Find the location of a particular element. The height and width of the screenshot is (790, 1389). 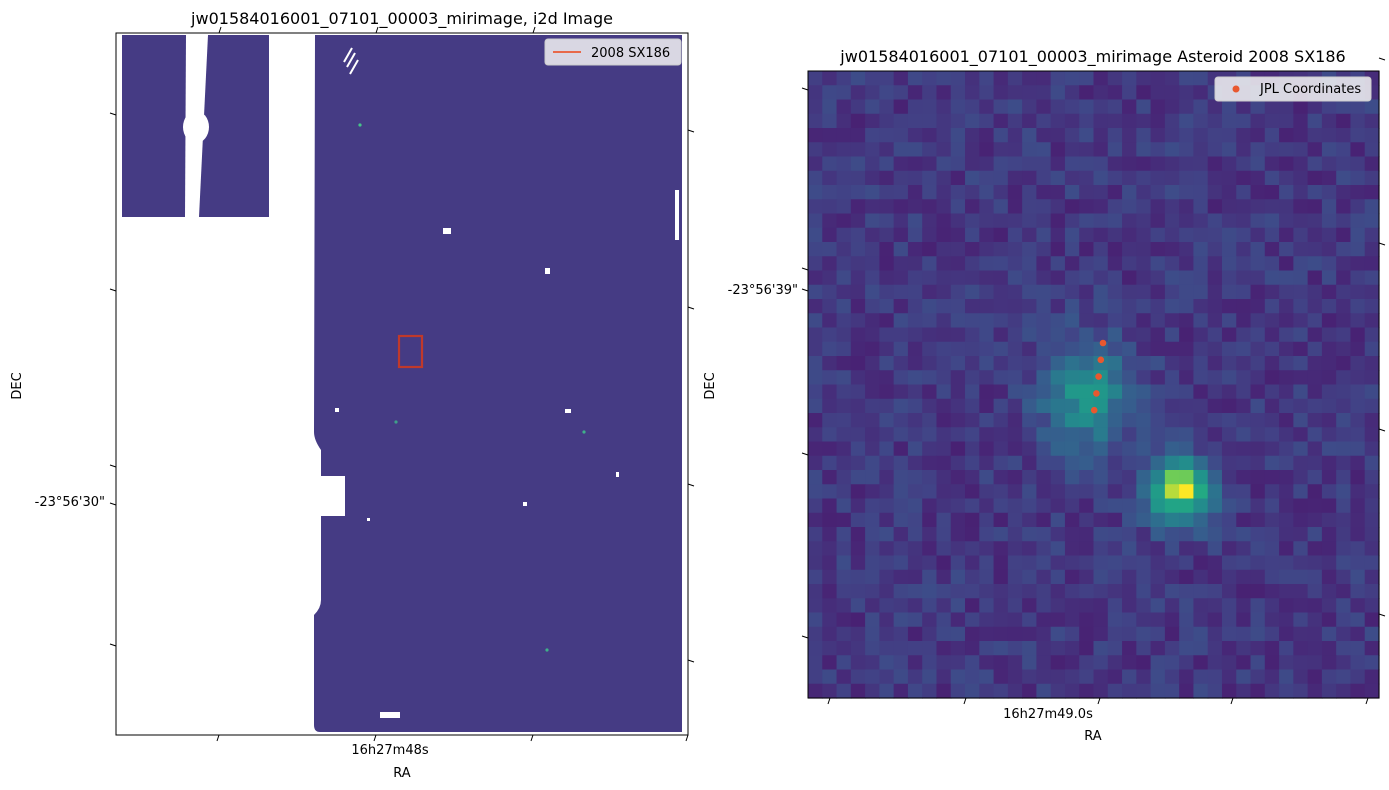

jpl-point is located at coordinates (1103, 343).